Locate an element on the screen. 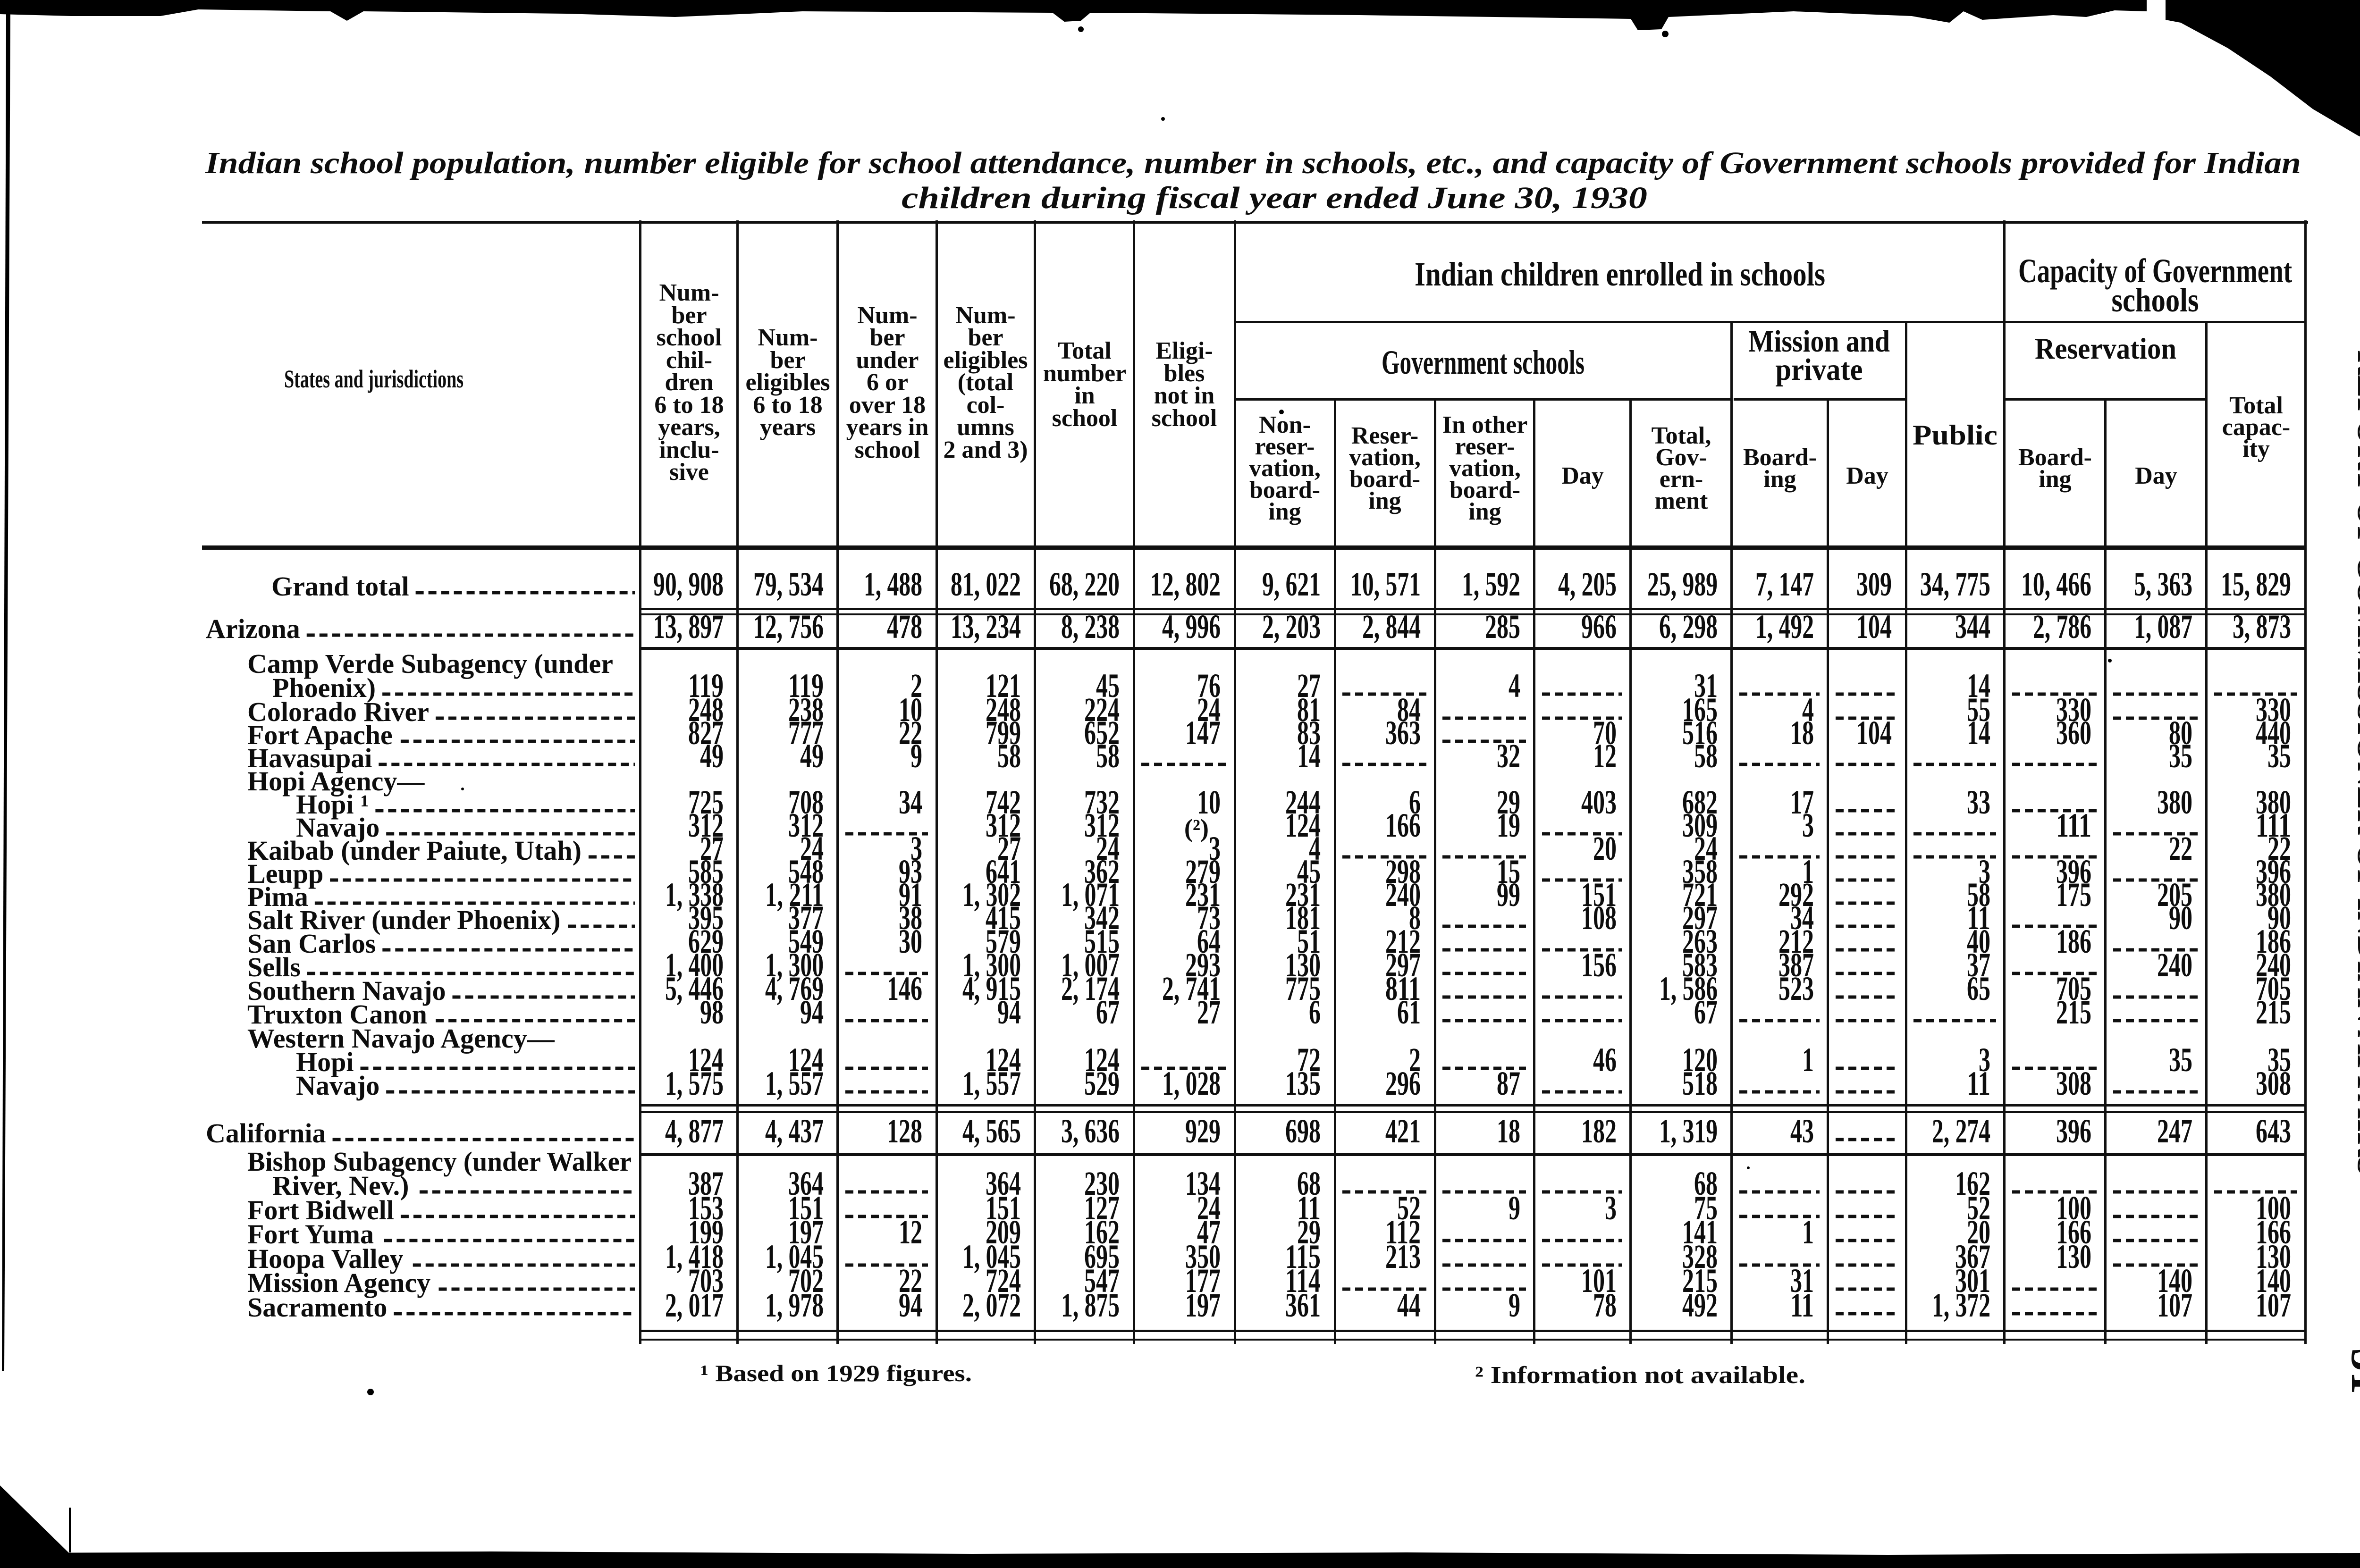 The image size is (2360, 1568). svg-text: 51 is located at coordinates (1309, 941).